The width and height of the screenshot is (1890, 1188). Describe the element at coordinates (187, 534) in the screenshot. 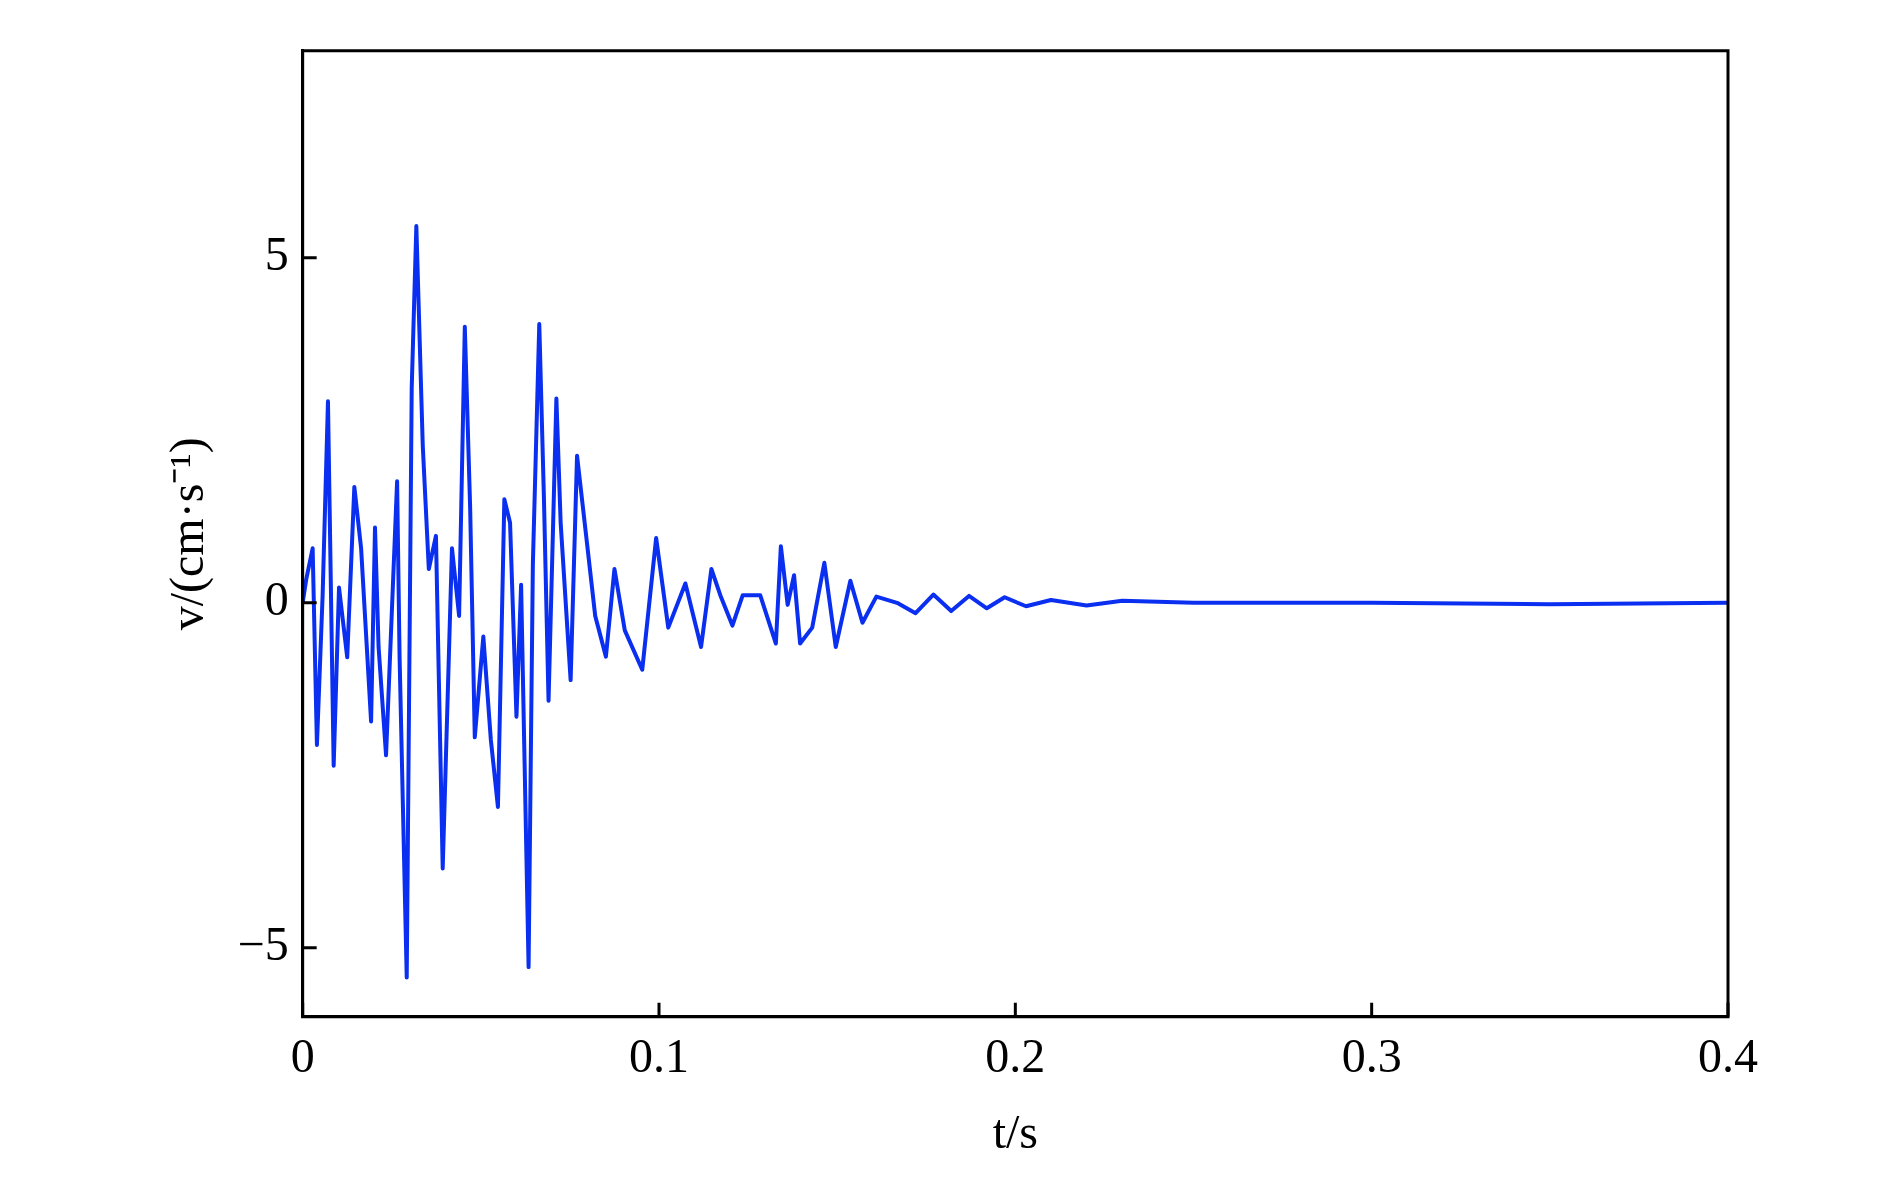

I see `y-axis-title: v/(cm·s⁻¹)` at that location.